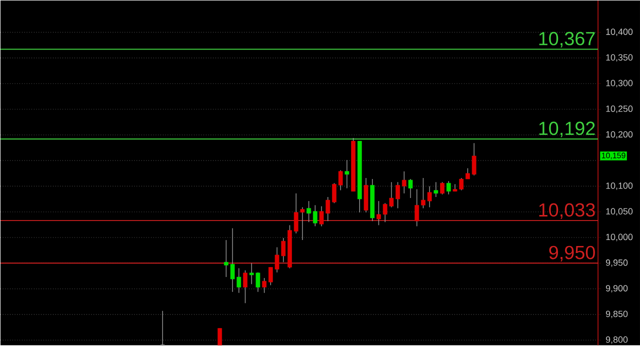  Describe the element at coordinates (567, 130) in the screenshot. I see `ref-line-label: 10,192` at that location.